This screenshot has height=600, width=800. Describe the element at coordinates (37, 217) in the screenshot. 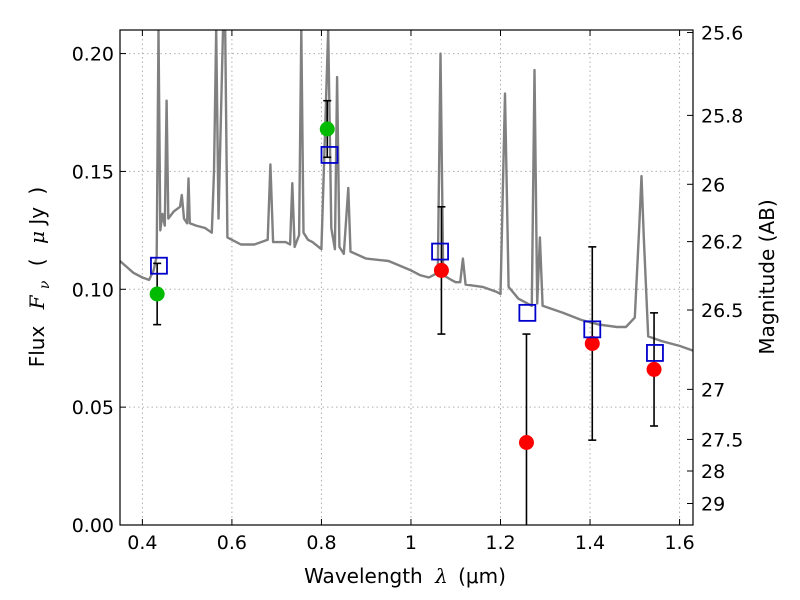

I see `y-axis-title-unit: Jy` at that location.